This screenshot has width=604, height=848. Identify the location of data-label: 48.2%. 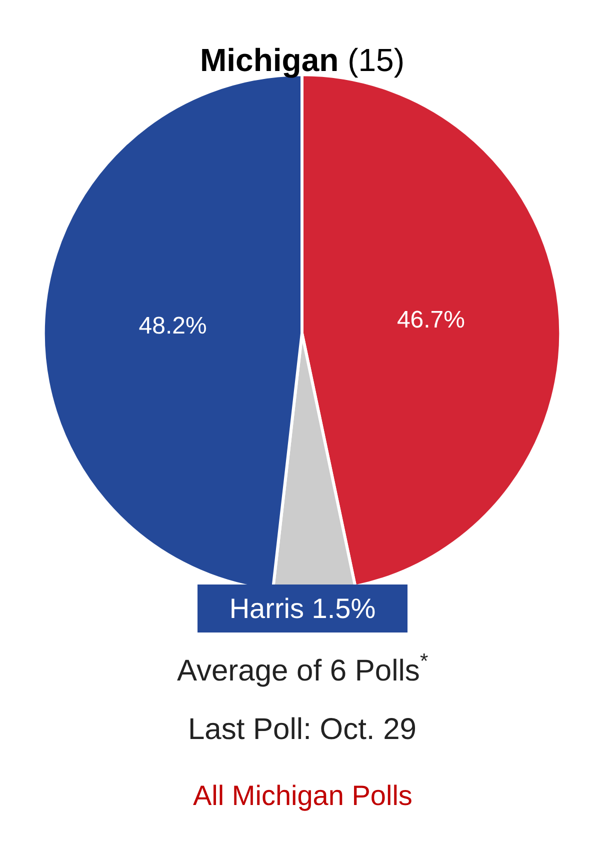
(172, 326).